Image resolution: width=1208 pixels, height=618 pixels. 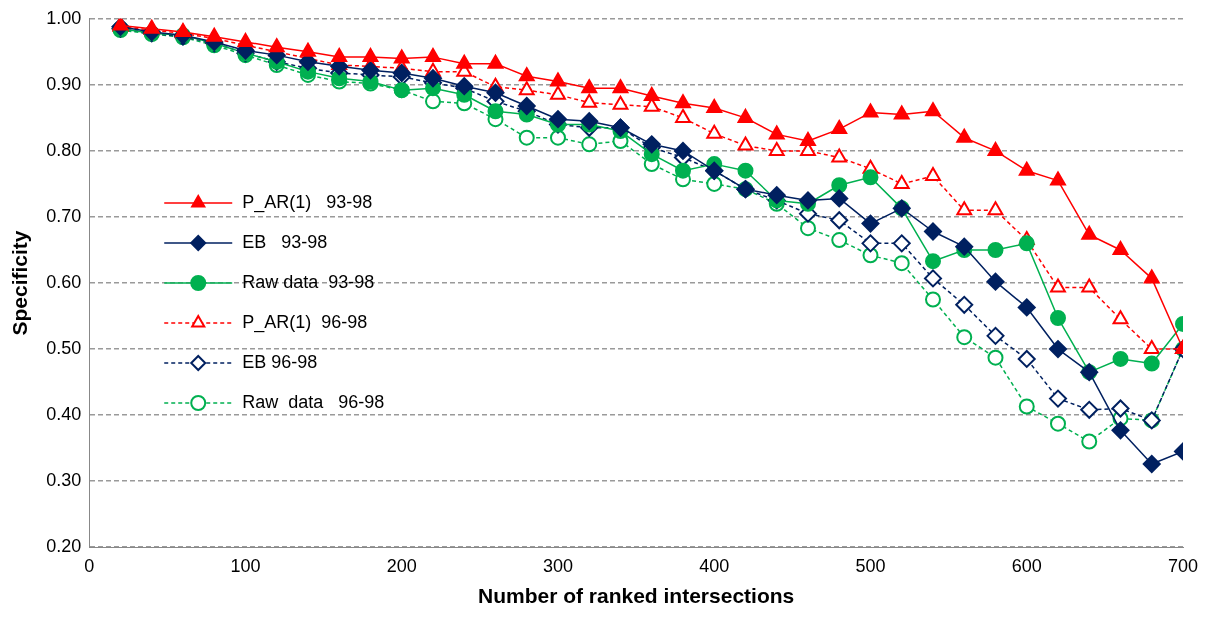 I want to click on legend-label: P_AR(1) 93-98, so click(x=307, y=202).